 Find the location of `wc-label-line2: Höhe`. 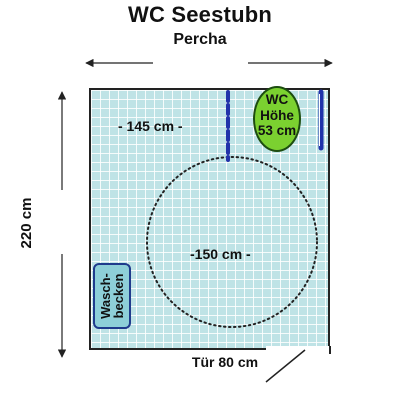

wc-label-line2: Höhe is located at coordinates (277, 115).